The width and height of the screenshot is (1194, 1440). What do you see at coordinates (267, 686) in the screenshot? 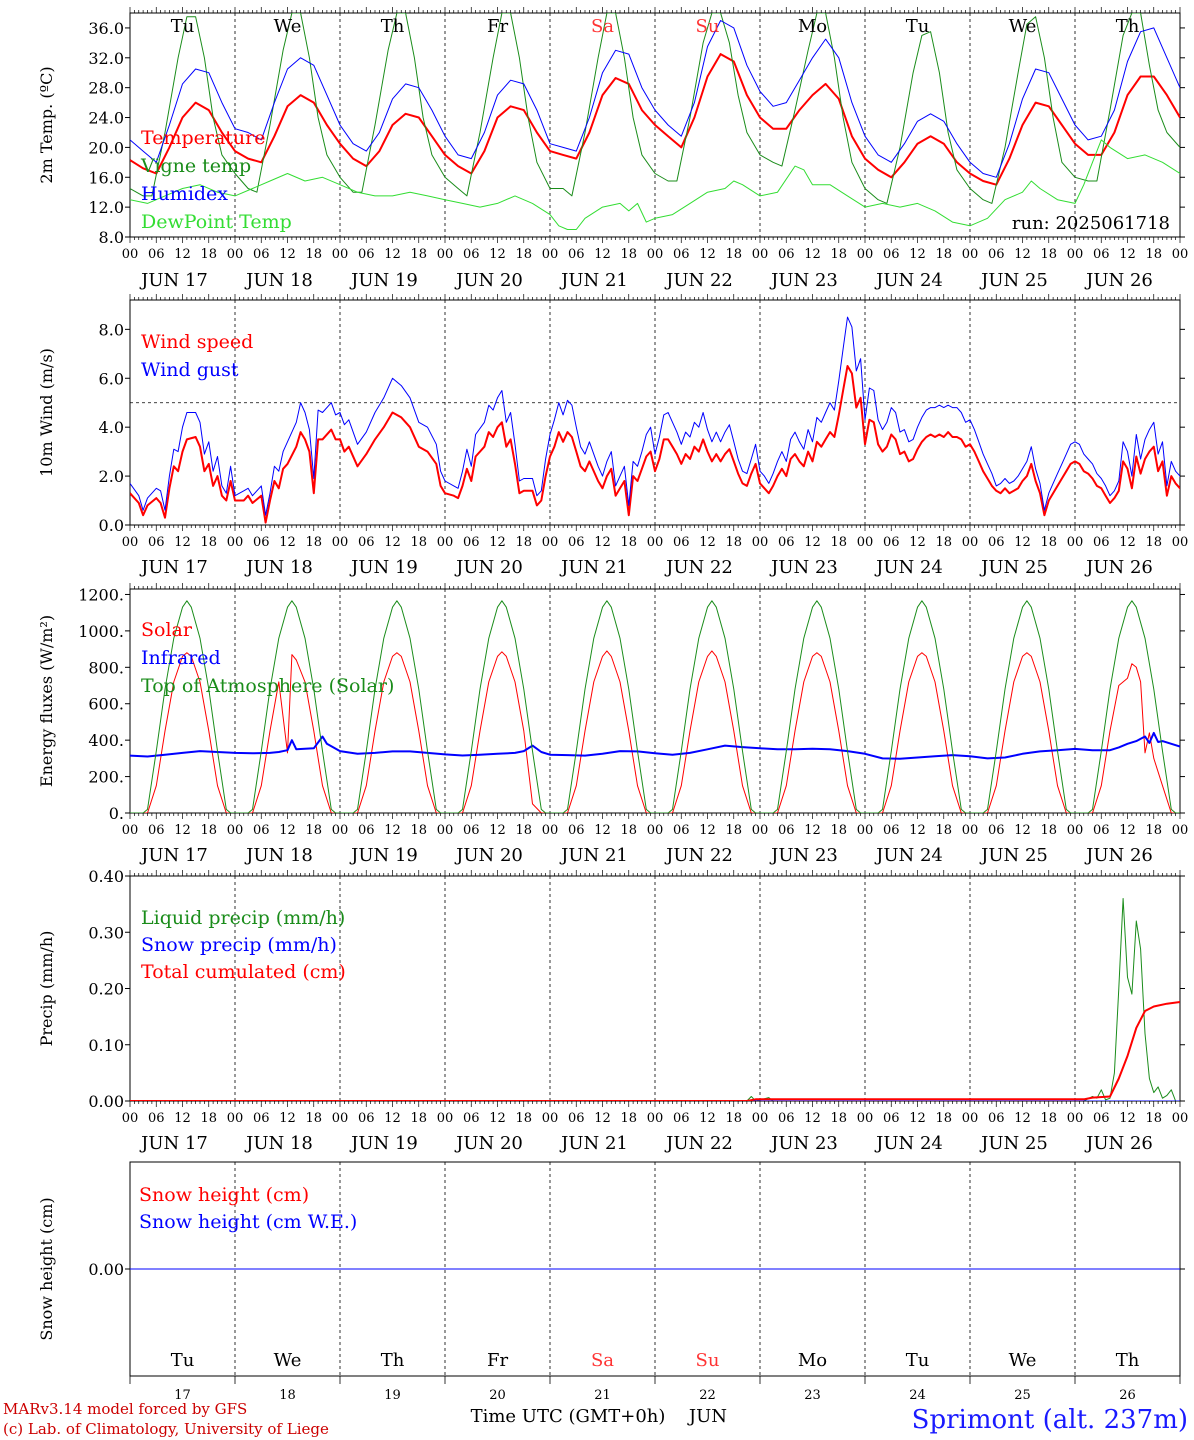
I see `legend-entry: Top of Atmosphere (Solar)` at bounding box center [267, 686].